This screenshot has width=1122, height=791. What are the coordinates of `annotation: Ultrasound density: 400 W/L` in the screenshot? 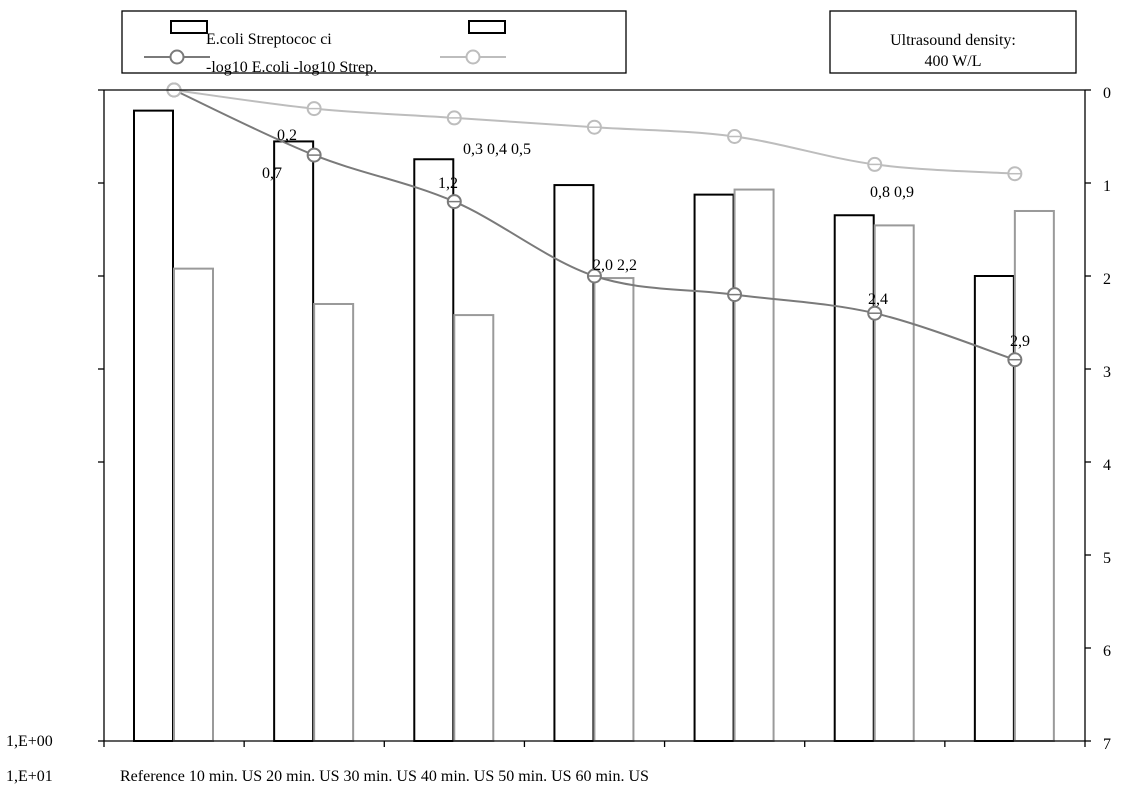 It's located at (953, 42).